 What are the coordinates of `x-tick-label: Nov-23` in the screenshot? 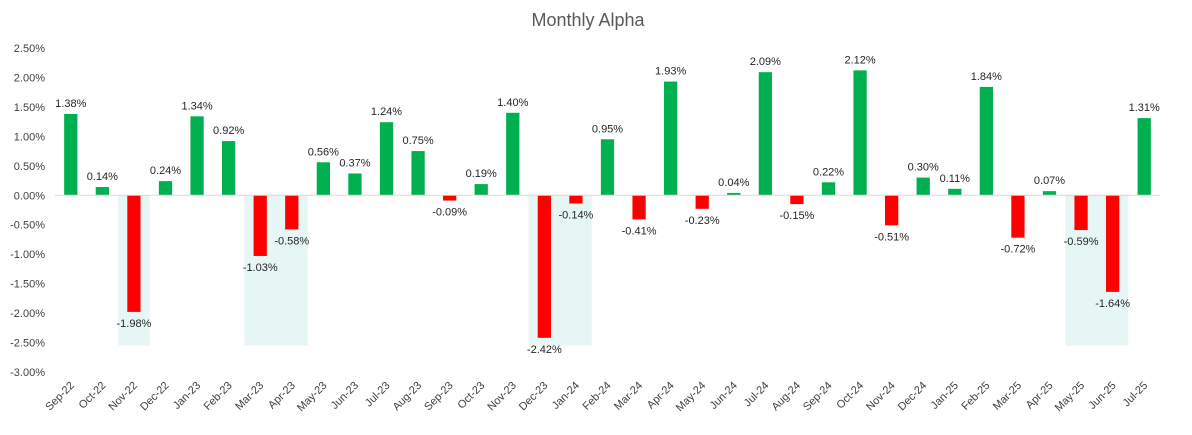 It's located at (502, 397).